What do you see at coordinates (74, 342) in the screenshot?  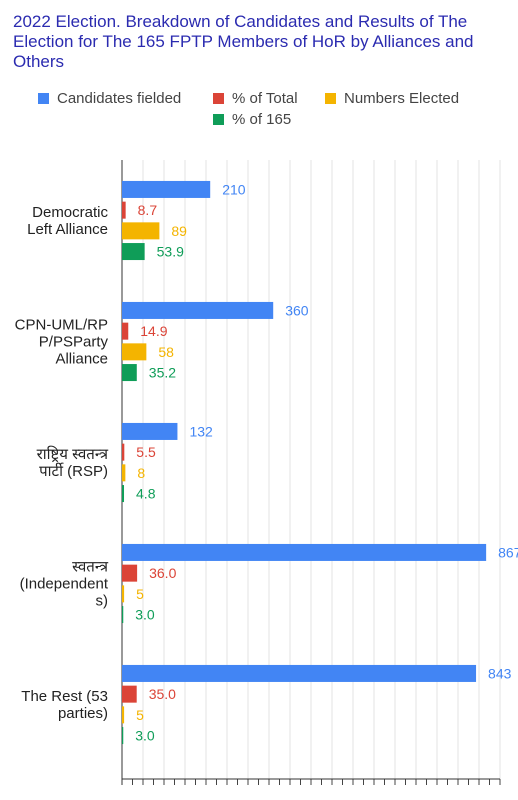 I see `category-label-line: P/PSParty` at bounding box center [74, 342].